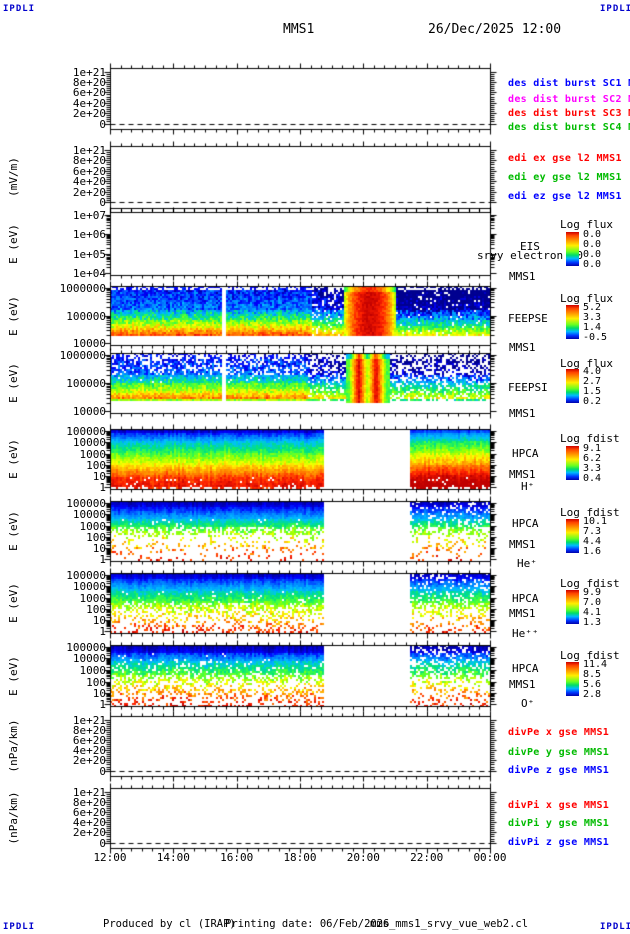 The image size is (630, 934). I want to click on y-tick-label: 100, so click(96, 682).